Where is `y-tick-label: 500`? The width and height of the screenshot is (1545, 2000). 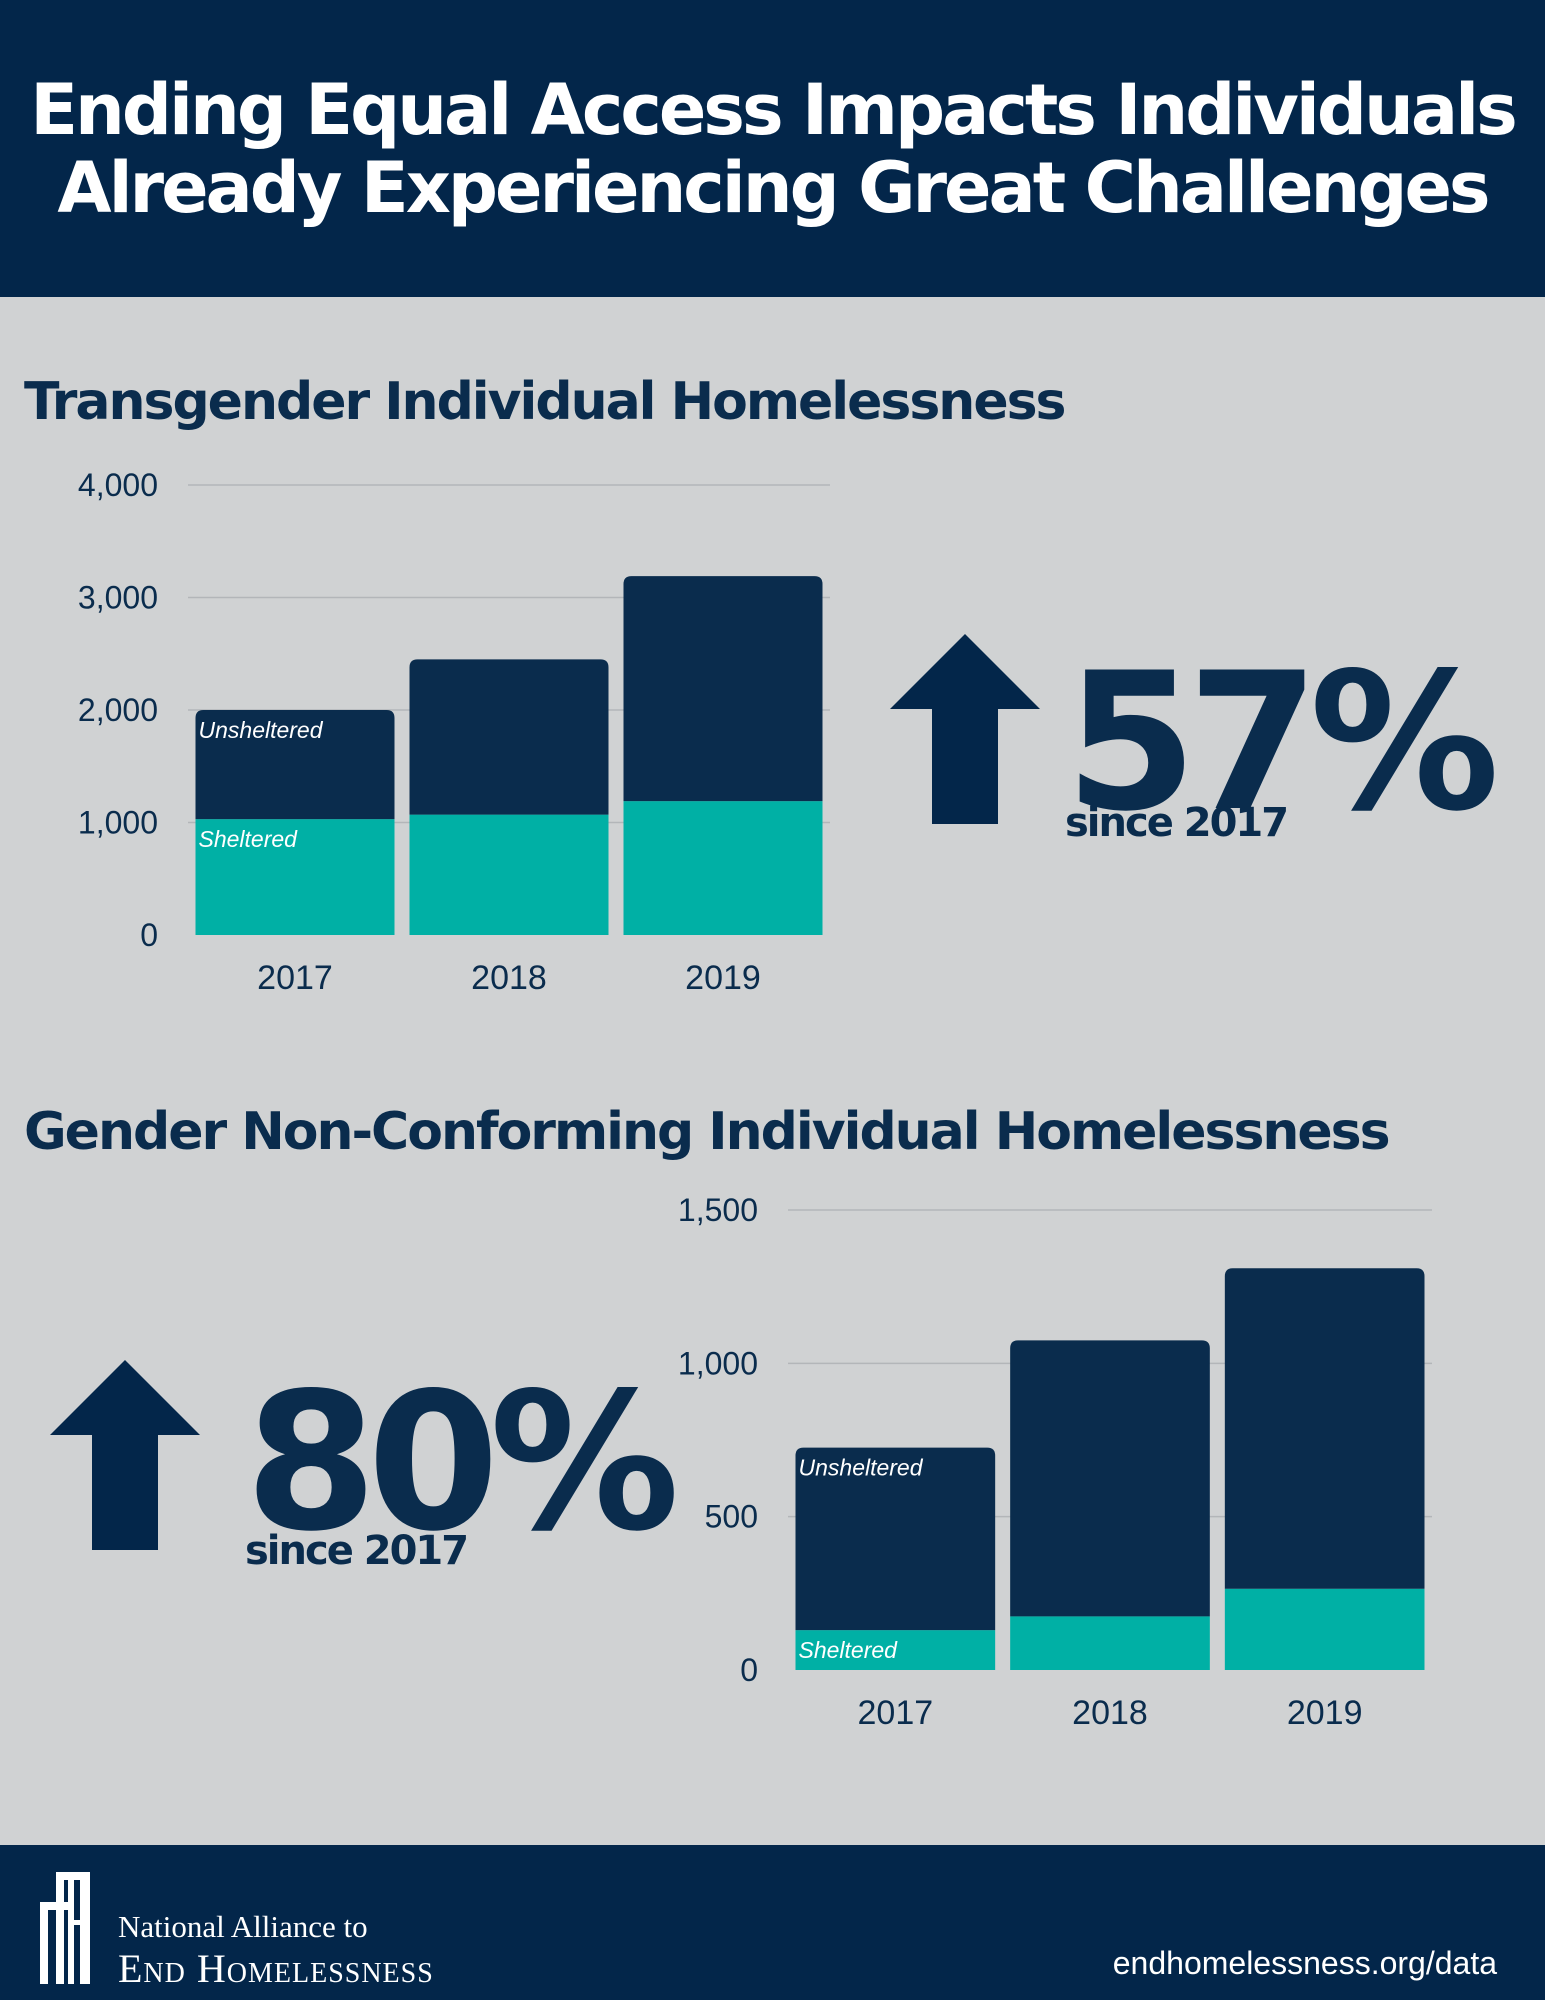
y-tick-label: 500 is located at coordinates (731, 1517).